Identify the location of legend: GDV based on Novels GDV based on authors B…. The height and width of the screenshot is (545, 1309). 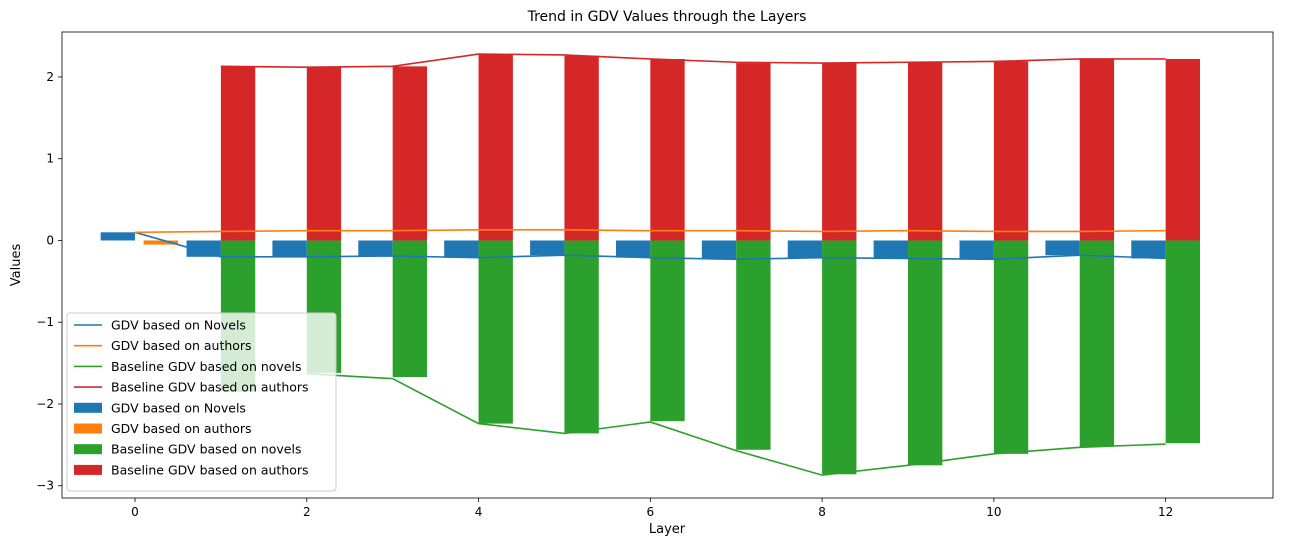
(201, 402).